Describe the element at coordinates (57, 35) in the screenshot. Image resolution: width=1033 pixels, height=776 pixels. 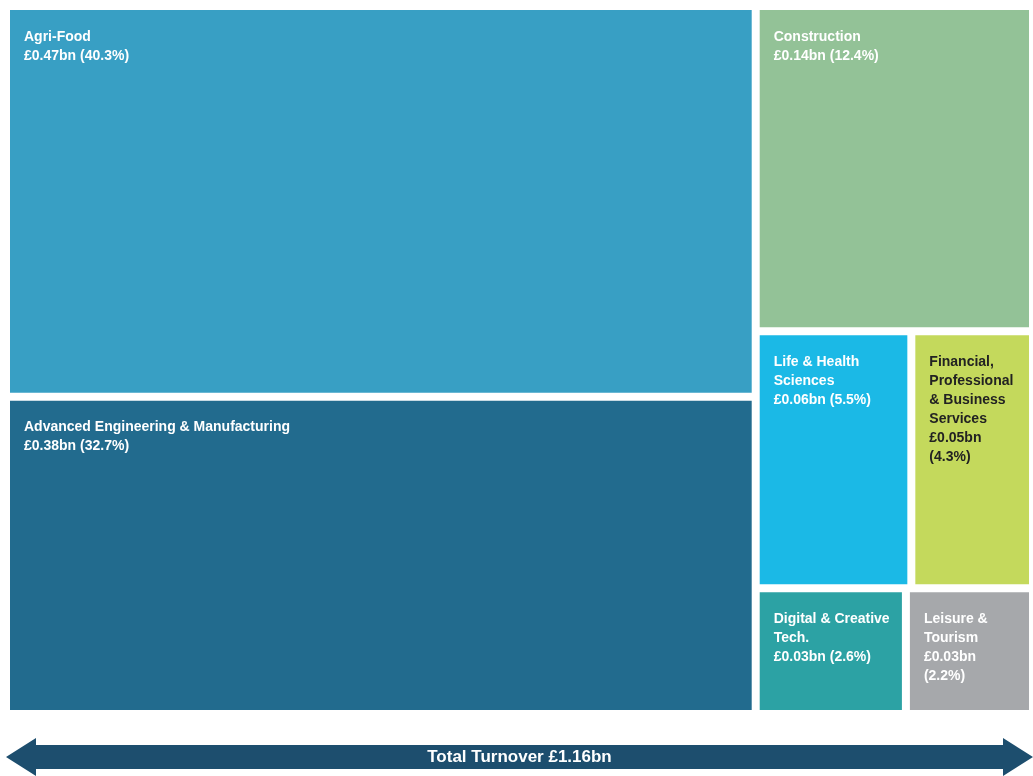
I see `category-label: Agri-Food` at that location.